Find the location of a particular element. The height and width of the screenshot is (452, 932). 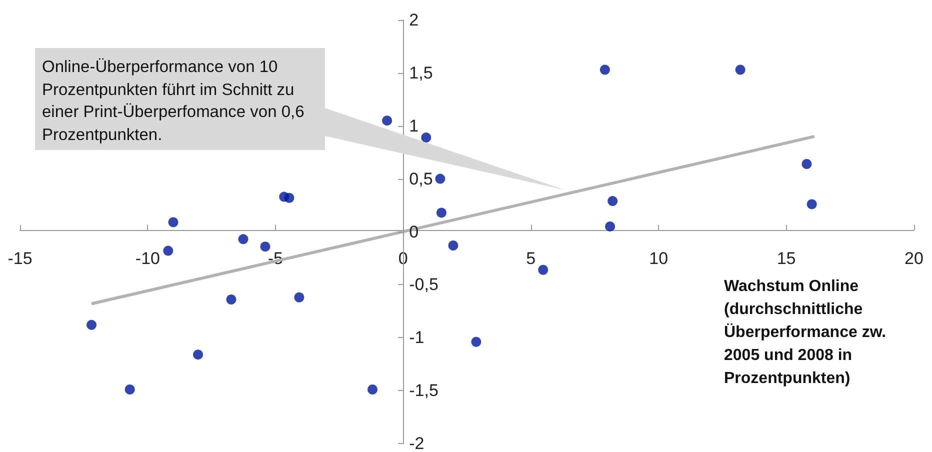

x-tick-label: 5 is located at coordinates (531, 258).